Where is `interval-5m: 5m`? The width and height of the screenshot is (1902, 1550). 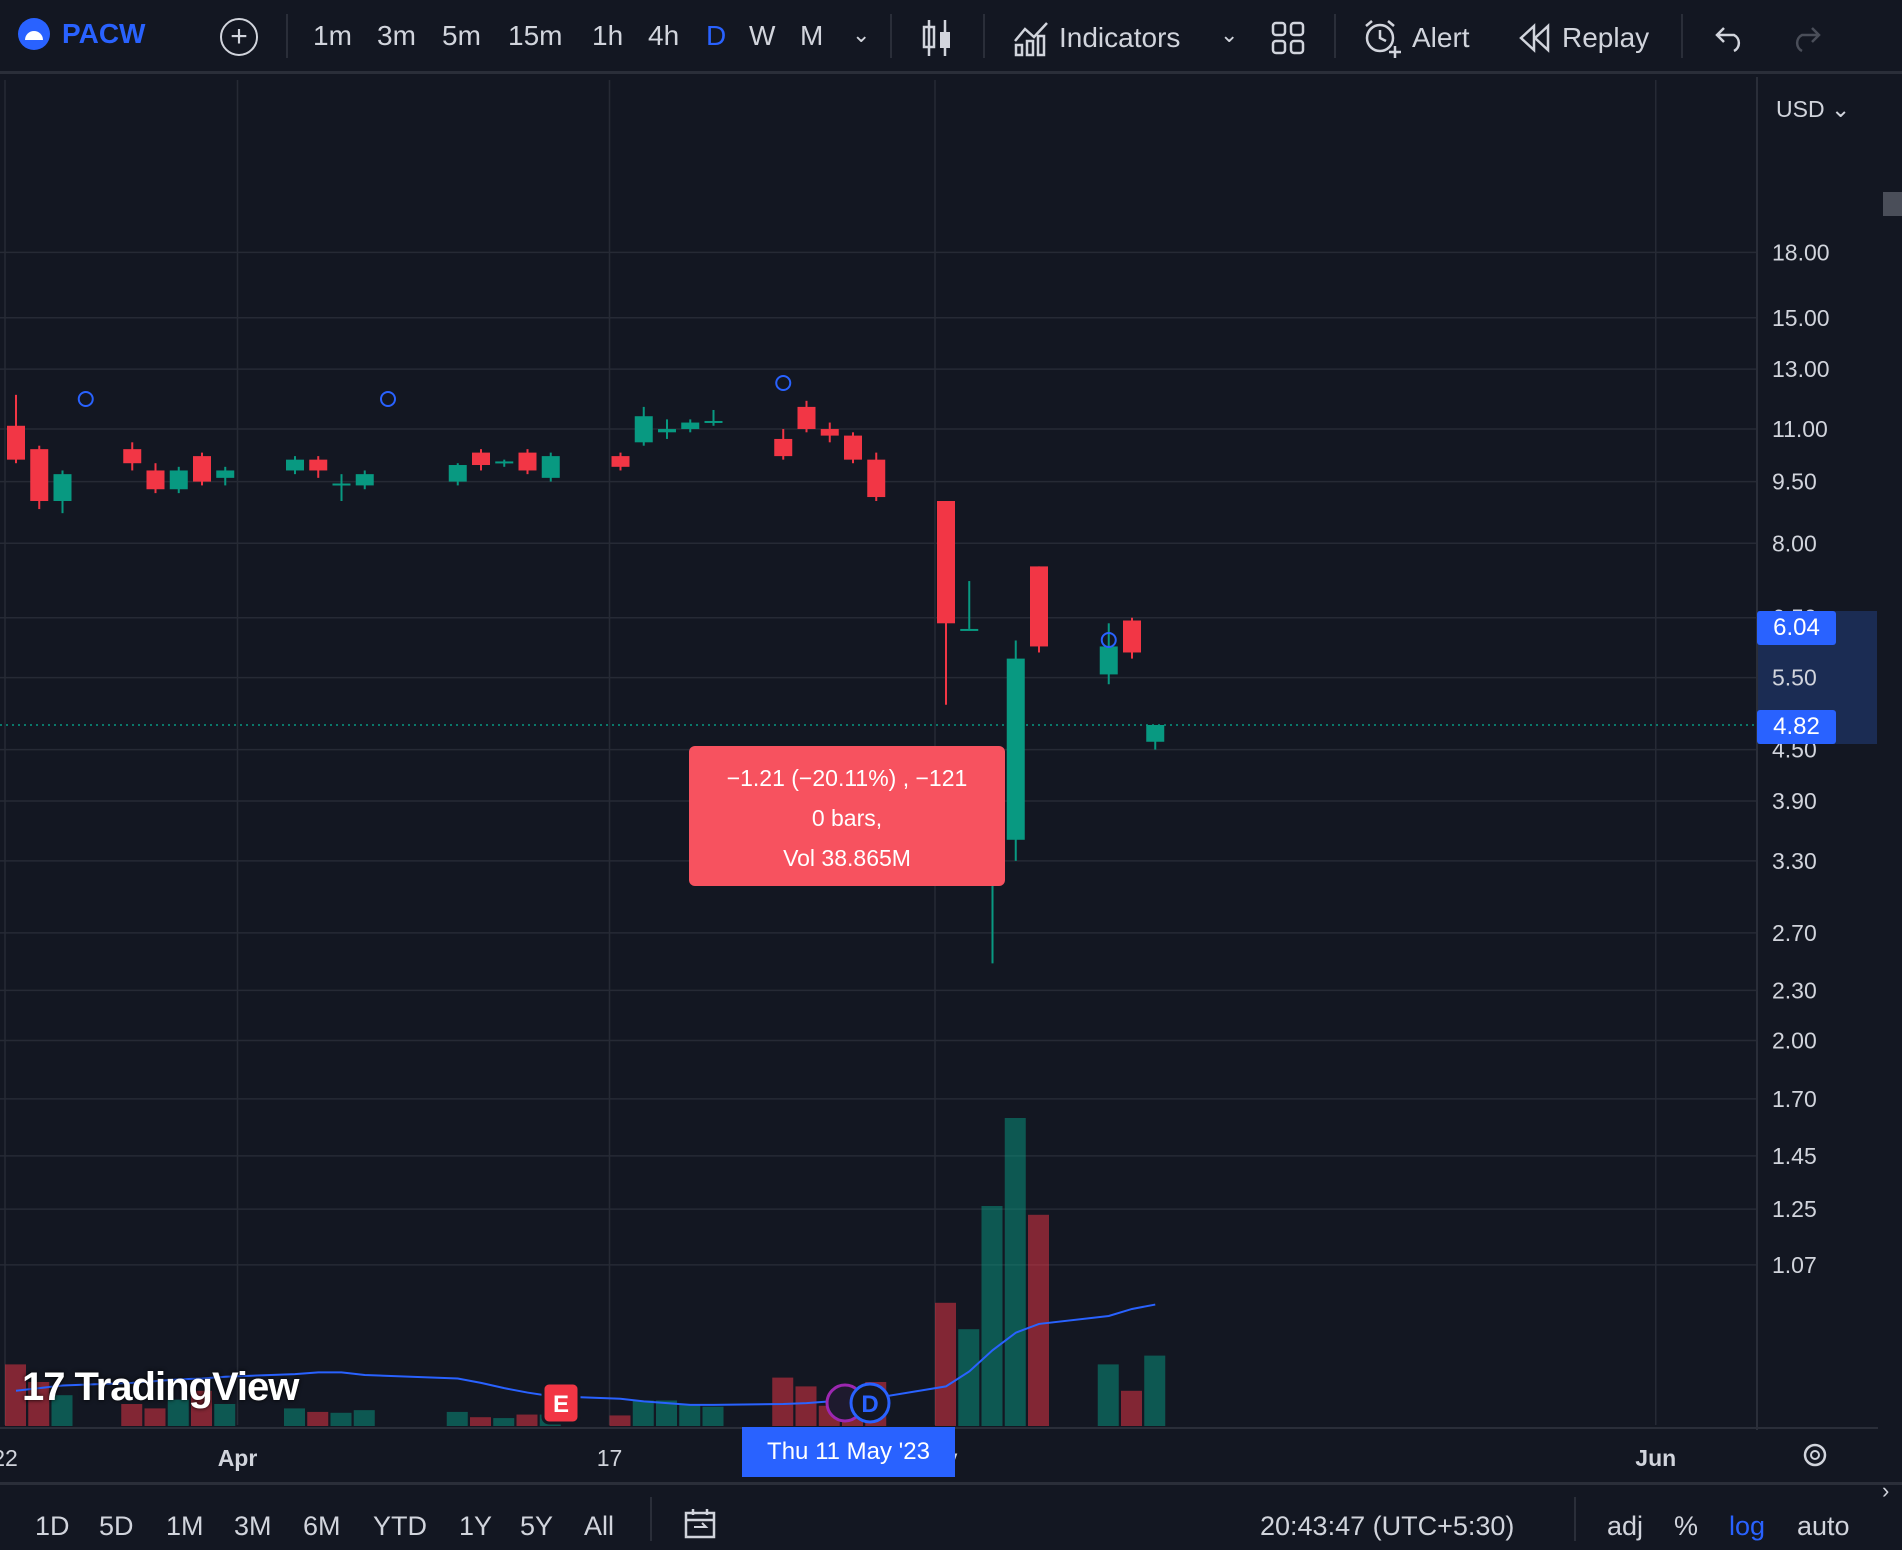 interval-5m: 5m is located at coordinates (461, 35).